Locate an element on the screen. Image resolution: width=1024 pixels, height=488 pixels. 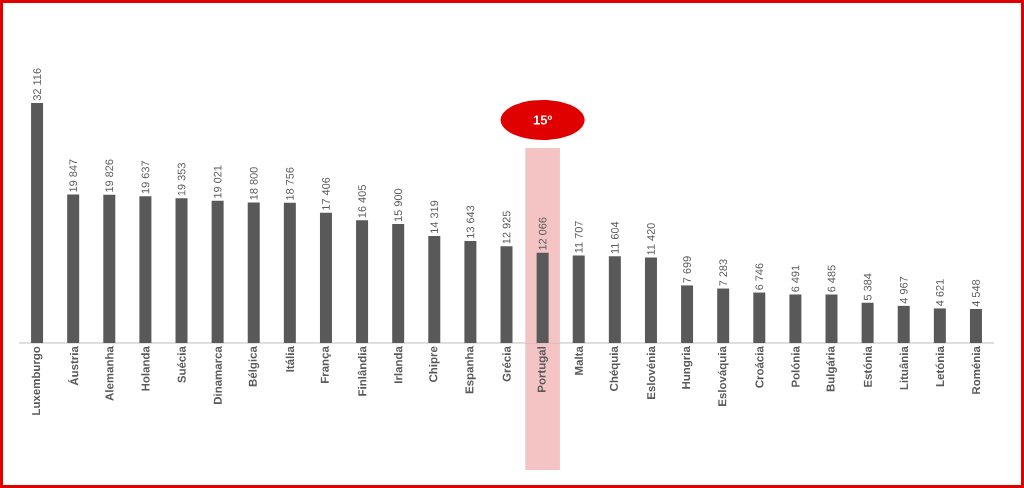
data-label: 16 405 is located at coordinates (362, 201).